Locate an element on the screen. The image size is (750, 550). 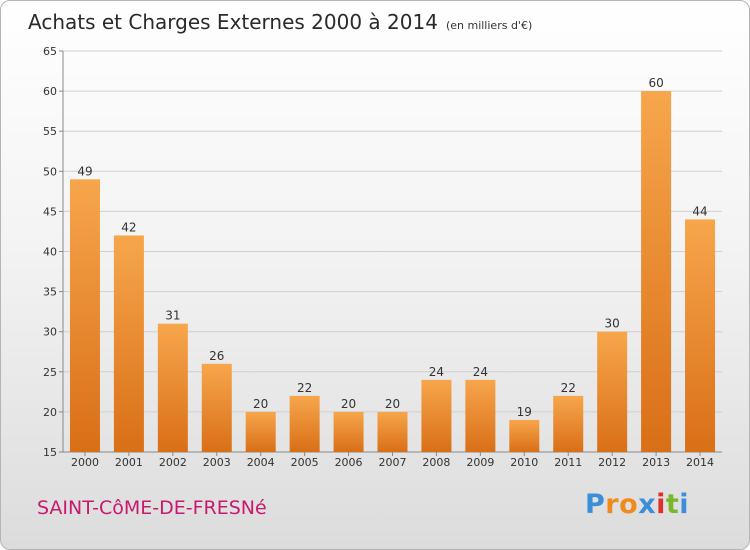
bar-value-label: 44 is located at coordinates (699, 211).